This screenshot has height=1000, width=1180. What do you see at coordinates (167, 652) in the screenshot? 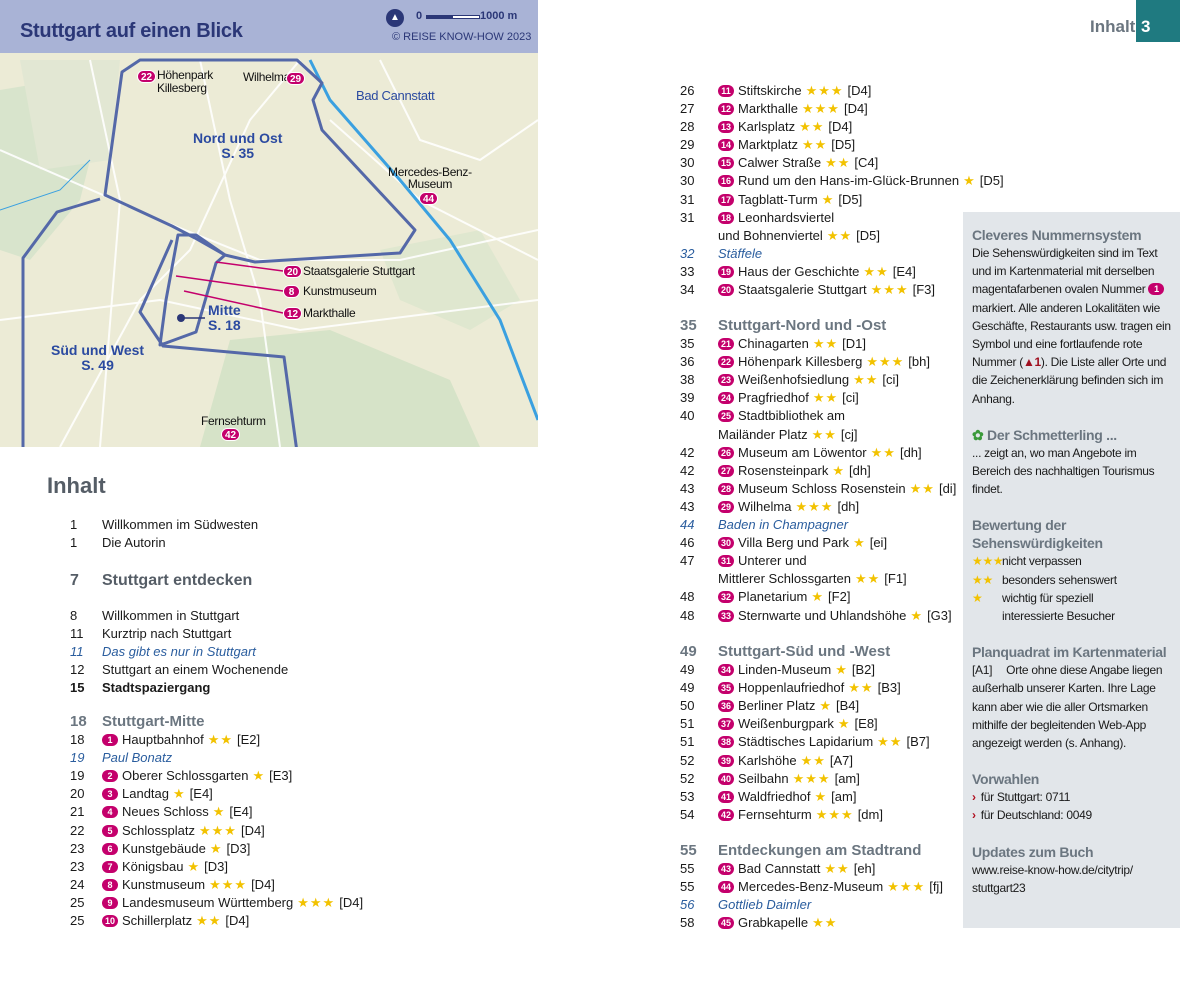
I see `toc-entry: 11 Das gibt es nur in Stuttgart` at bounding box center [167, 652].